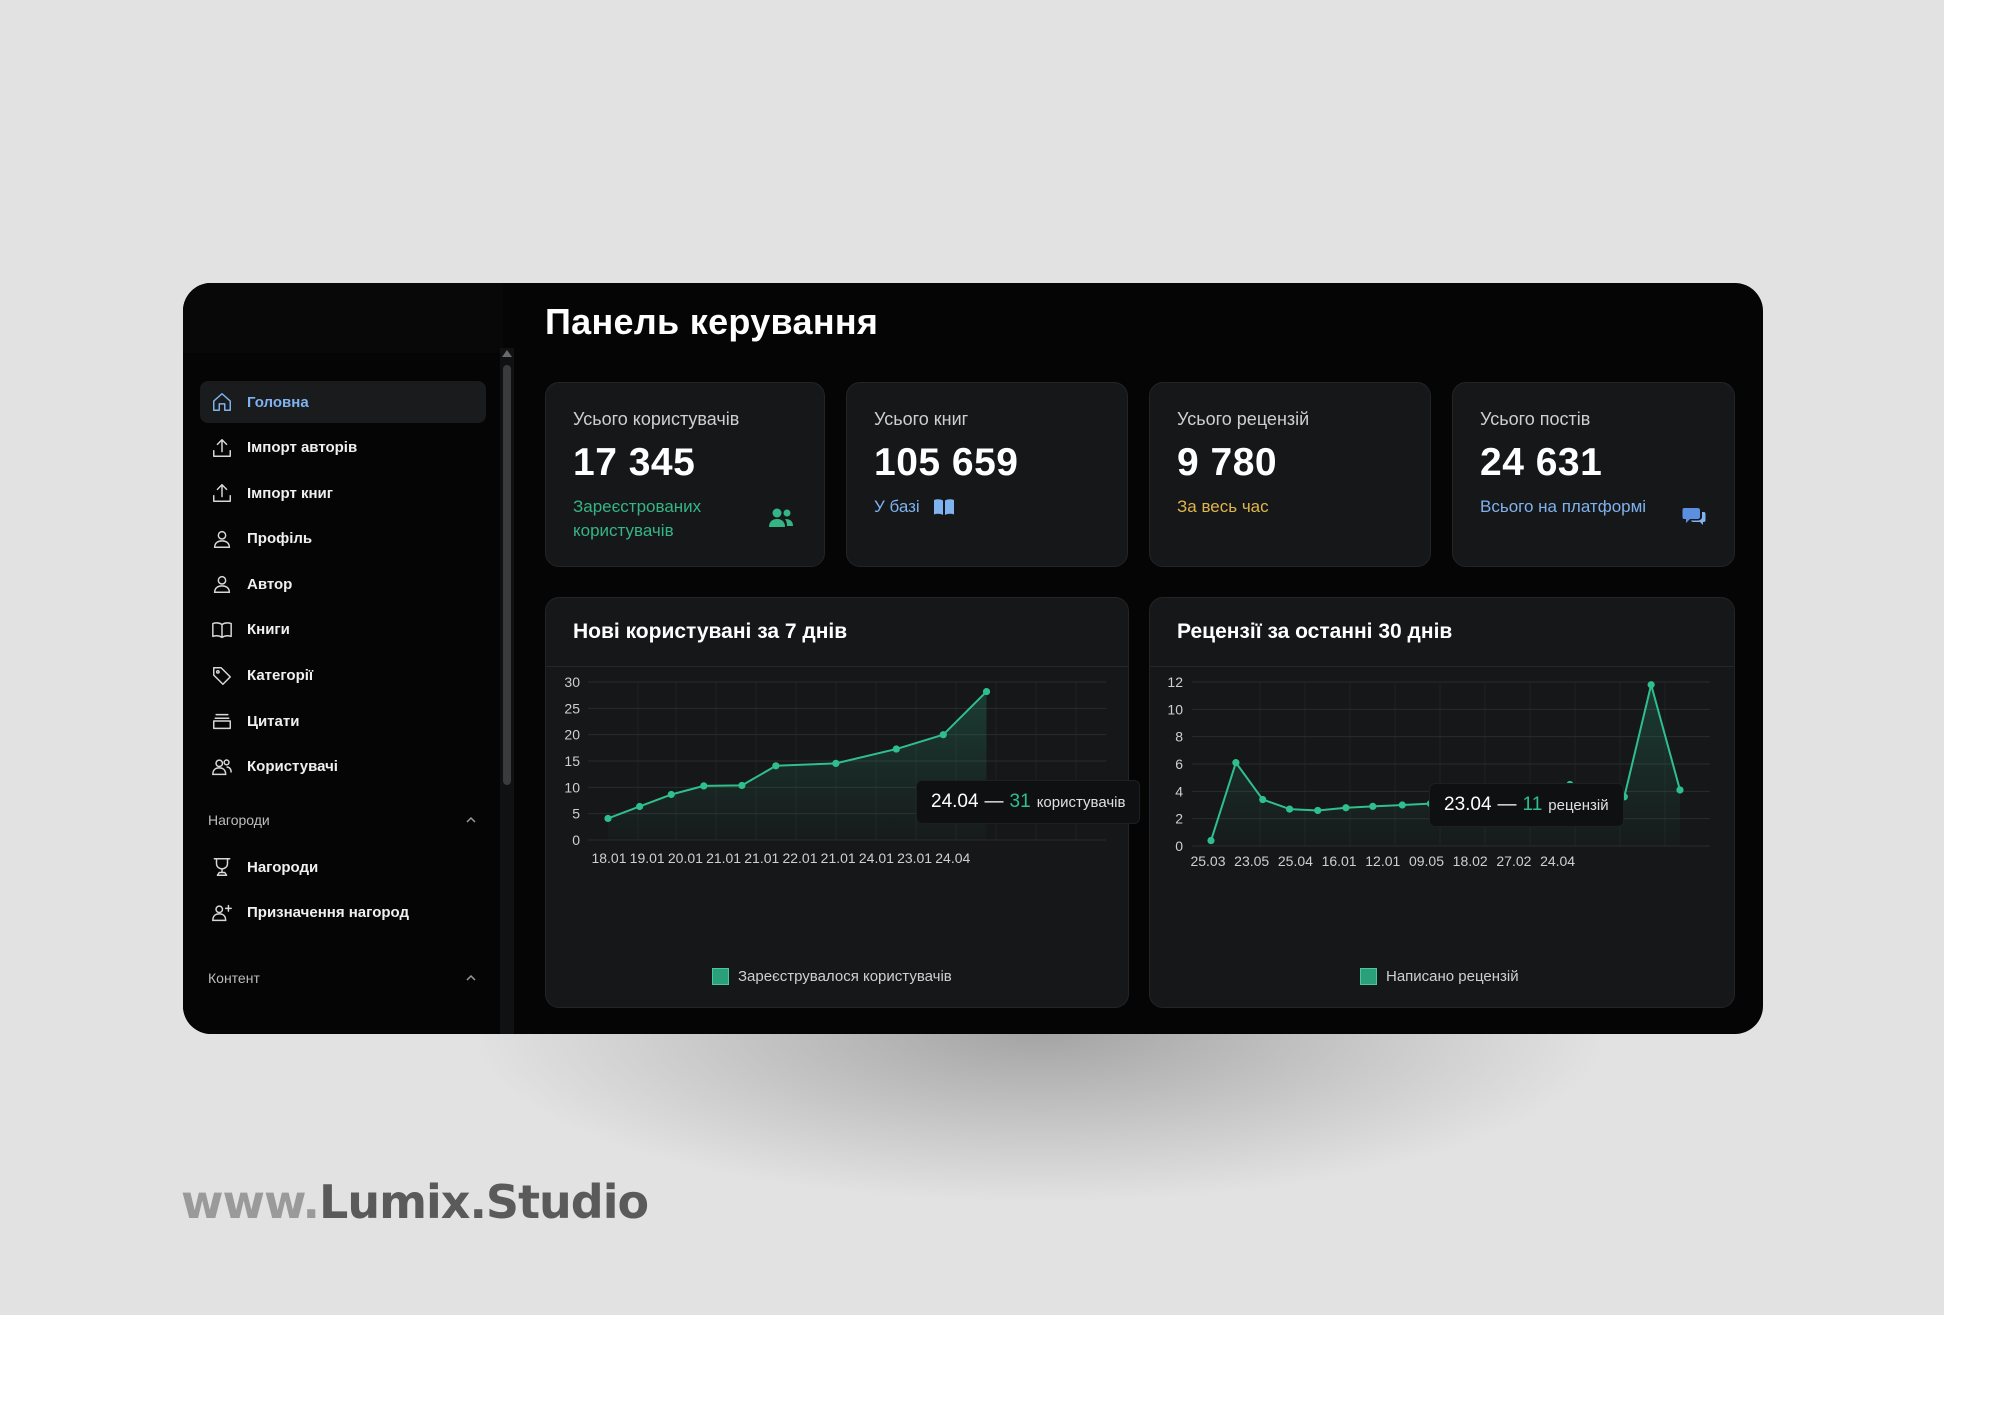  I want to click on nav-section-content: Контент, so click(343, 978).